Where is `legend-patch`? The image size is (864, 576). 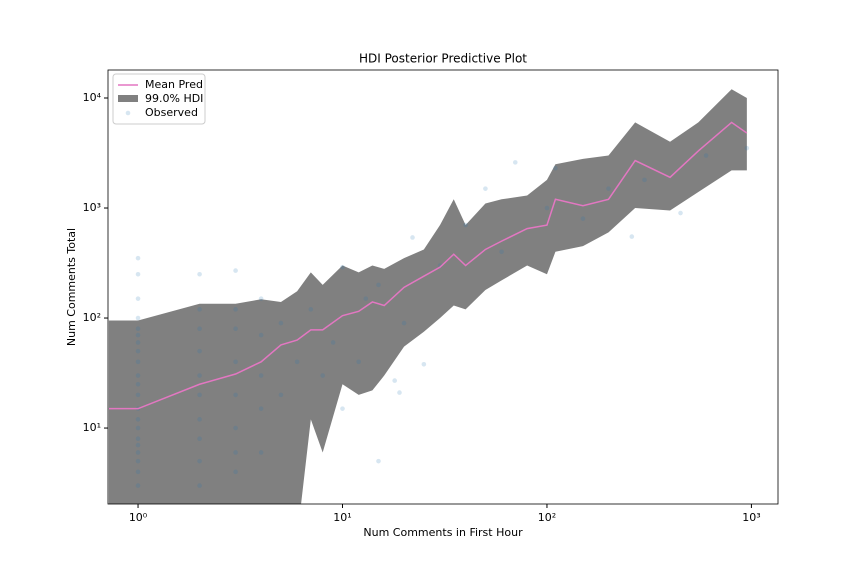 legend-patch is located at coordinates (128, 98).